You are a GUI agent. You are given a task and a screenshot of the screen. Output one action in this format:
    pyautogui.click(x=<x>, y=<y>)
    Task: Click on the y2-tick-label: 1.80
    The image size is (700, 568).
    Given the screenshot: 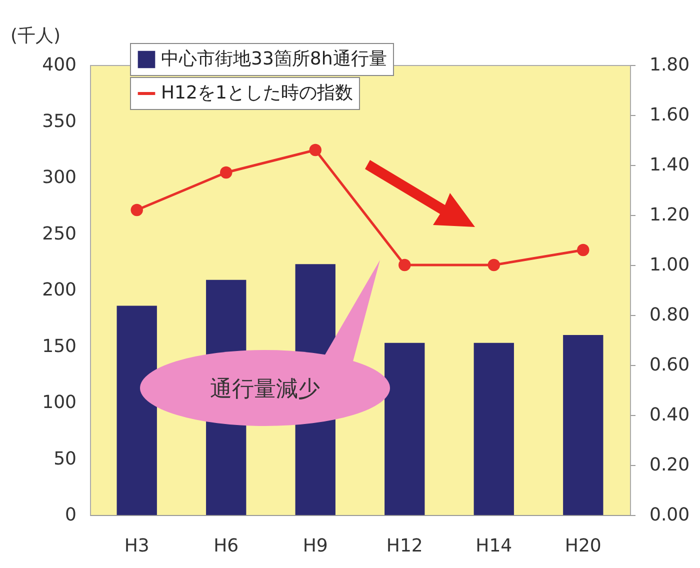 What is the action you would take?
    pyautogui.click(x=670, y=65)
    